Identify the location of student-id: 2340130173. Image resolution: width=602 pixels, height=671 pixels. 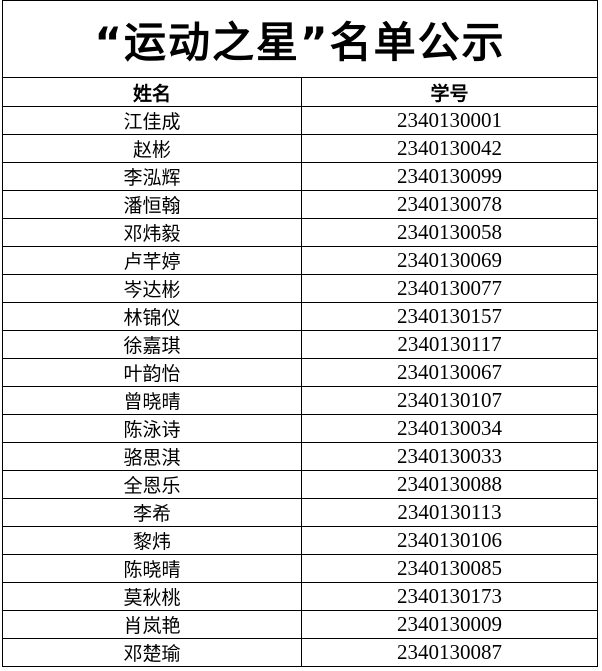
(449, 596).